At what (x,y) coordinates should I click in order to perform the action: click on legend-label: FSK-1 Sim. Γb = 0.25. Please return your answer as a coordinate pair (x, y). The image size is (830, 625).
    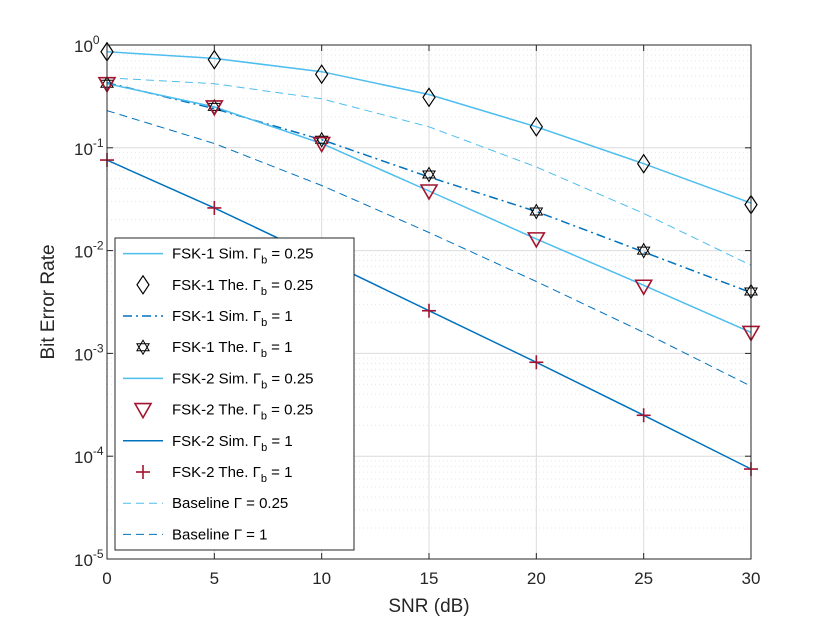
    Looking at the image, I should click on (243, 256).